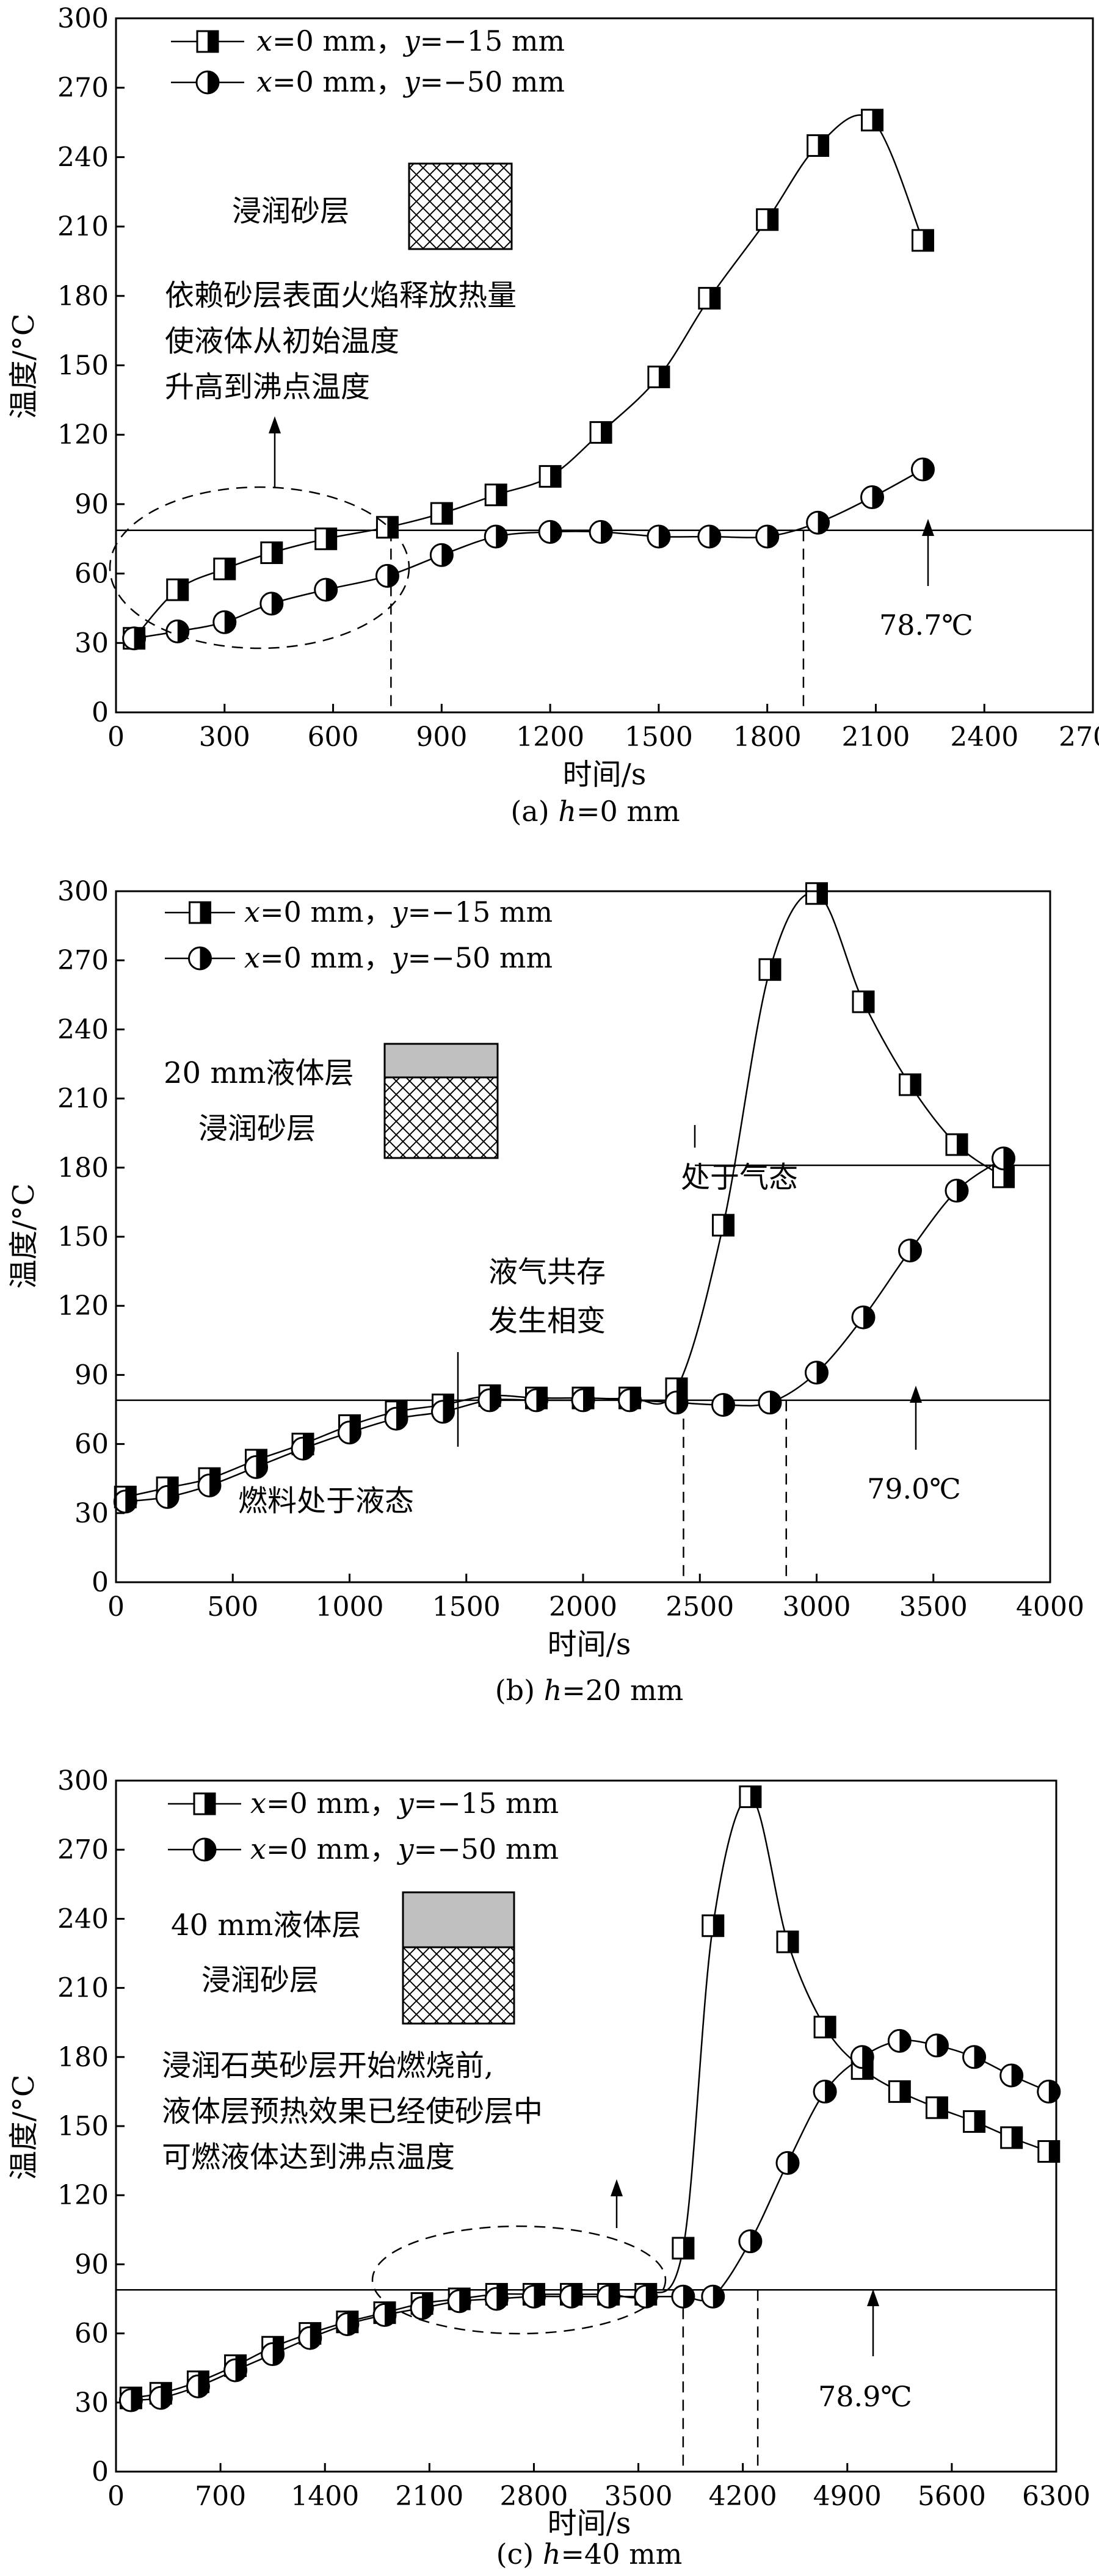 The image size is (1099, 2576). What do you see at coordinates (83, 1849) in the screenshot?
I see `y-tick-label: 270` at bounding box center [83, 1849].